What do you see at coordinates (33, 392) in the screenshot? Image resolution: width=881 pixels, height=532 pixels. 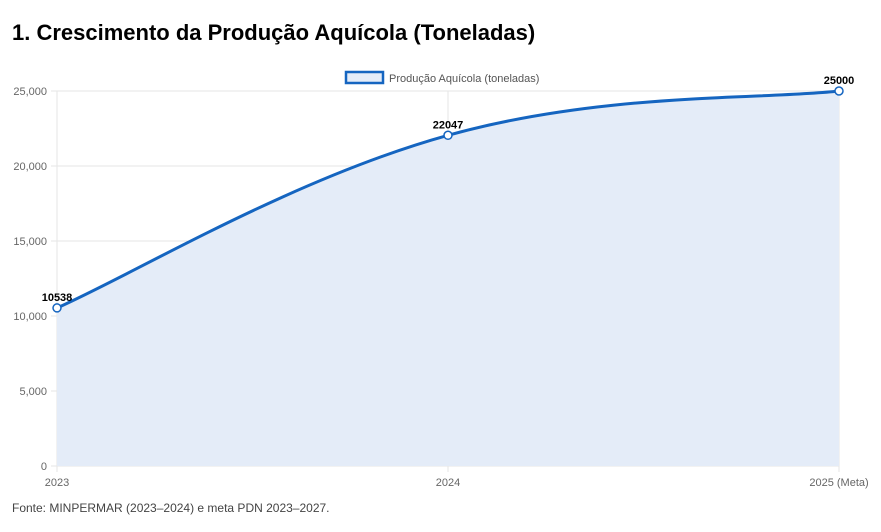 I see `y-tick-label: 5,000` at bounding box center [33, 392].